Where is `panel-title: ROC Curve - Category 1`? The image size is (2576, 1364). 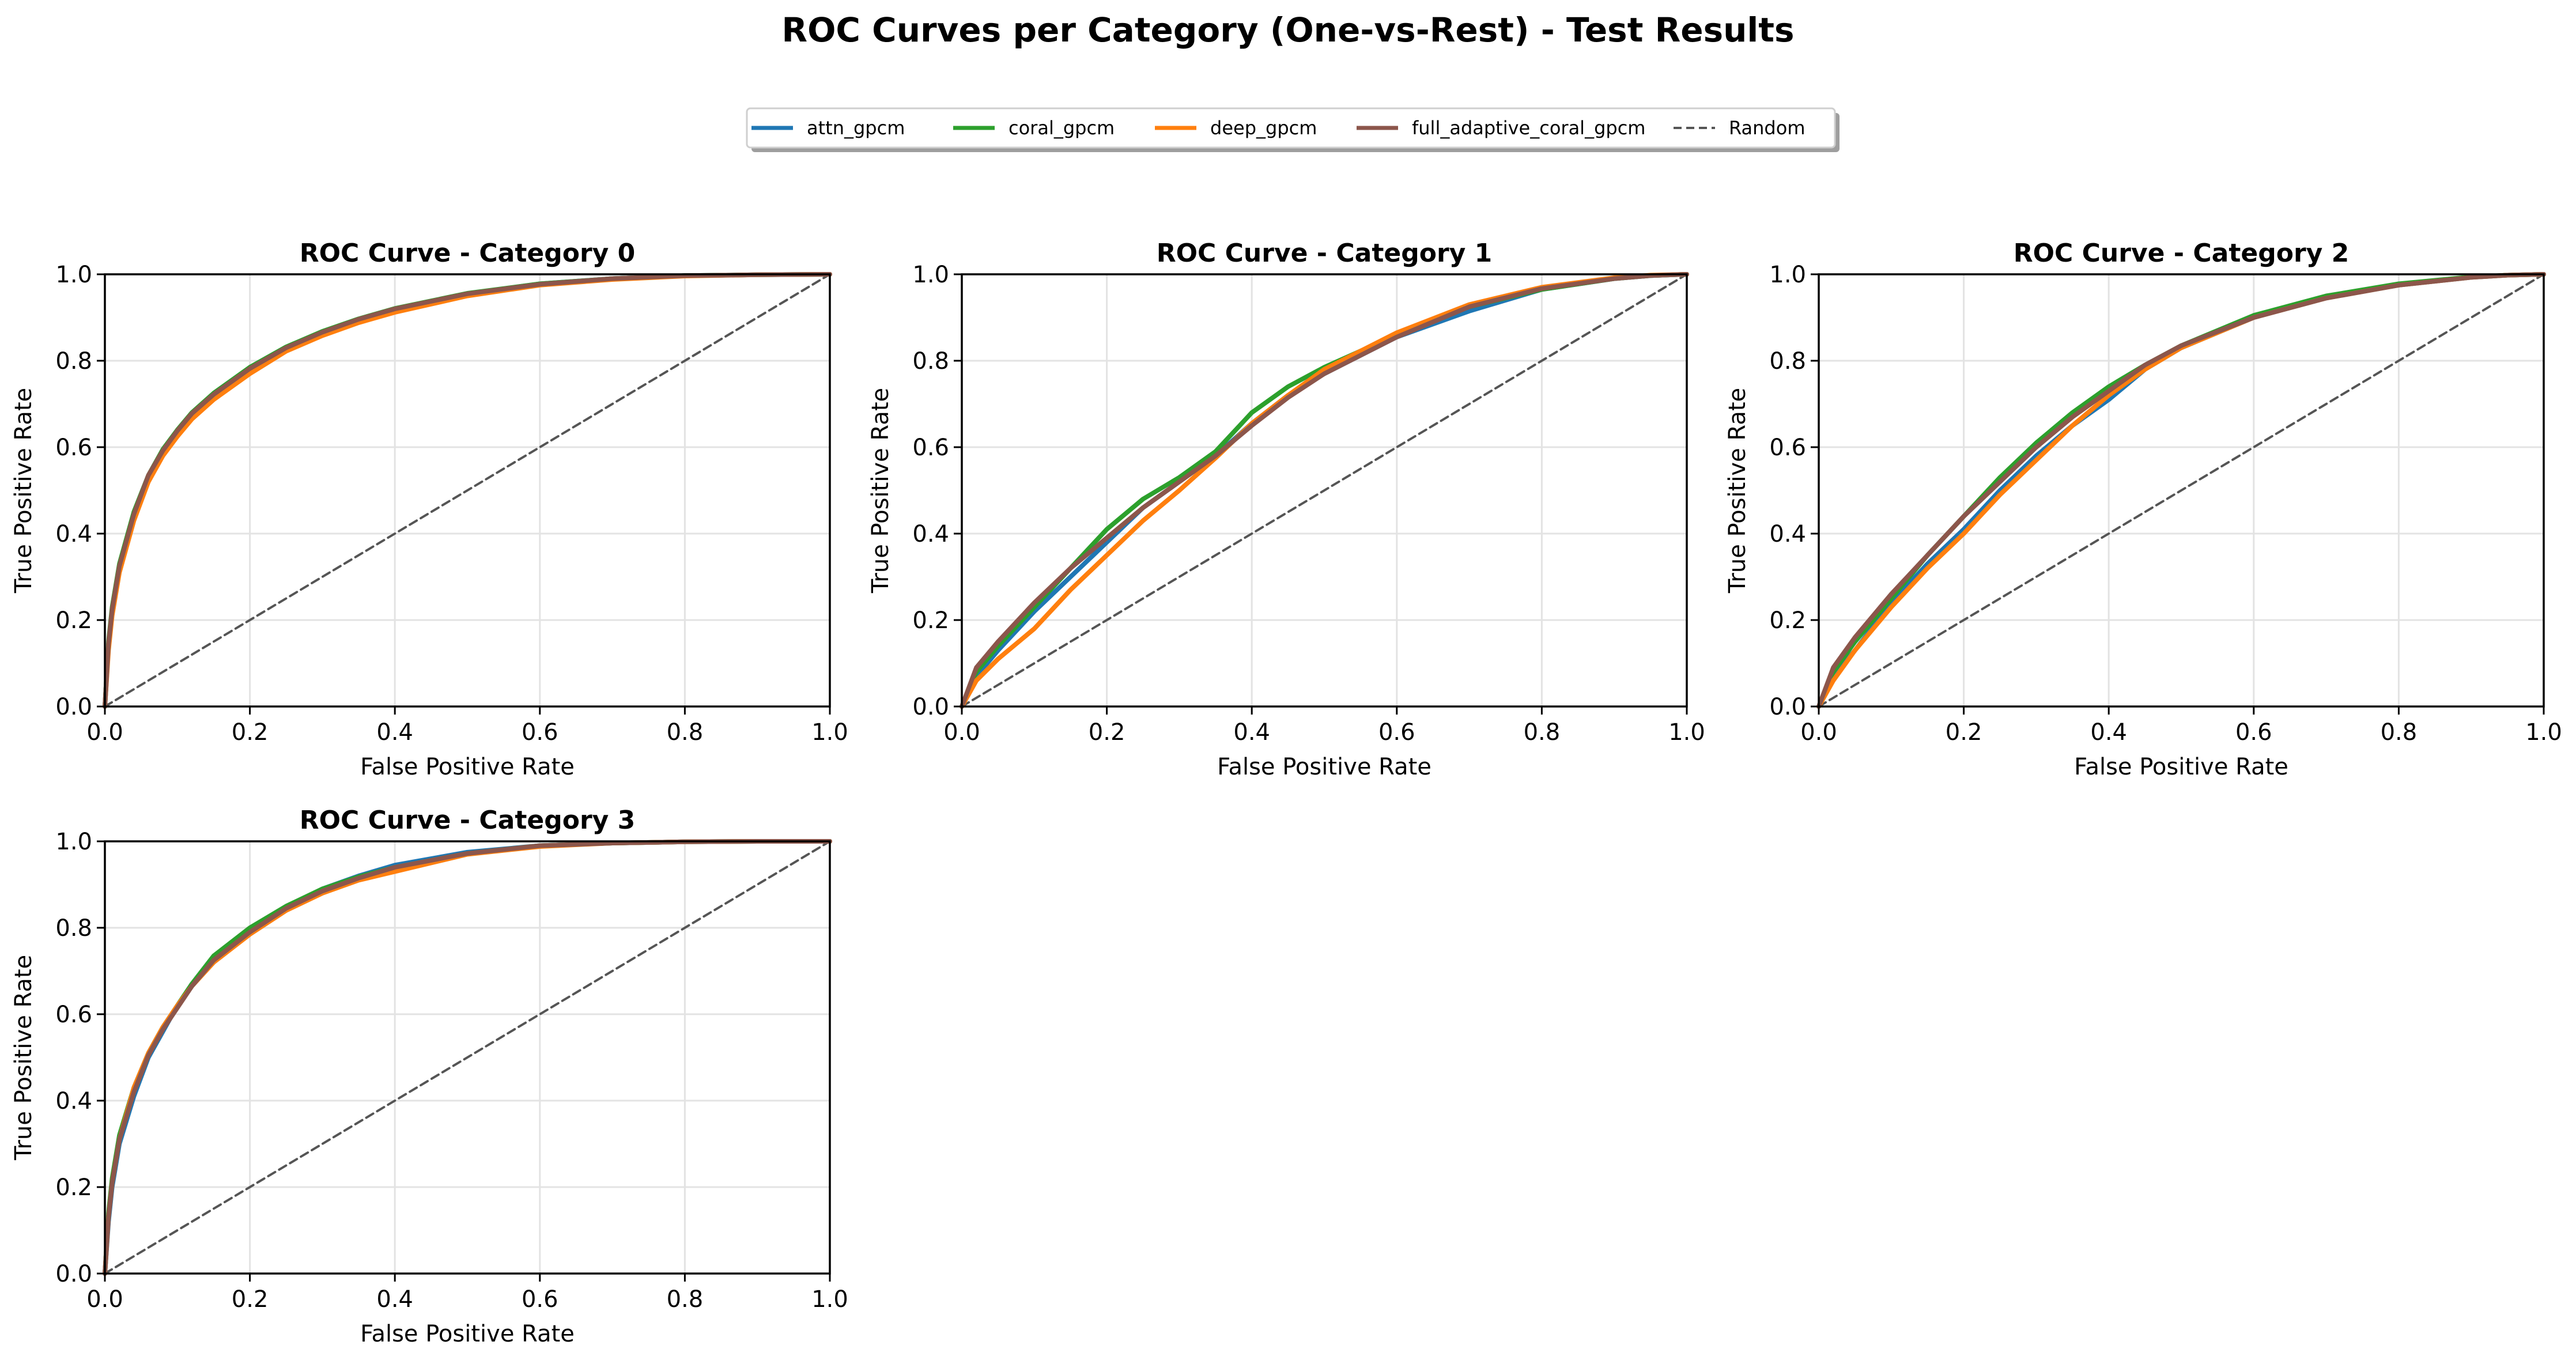 panel-title: ROC Curve - Category 1 is located at coordinates (1325, 253).